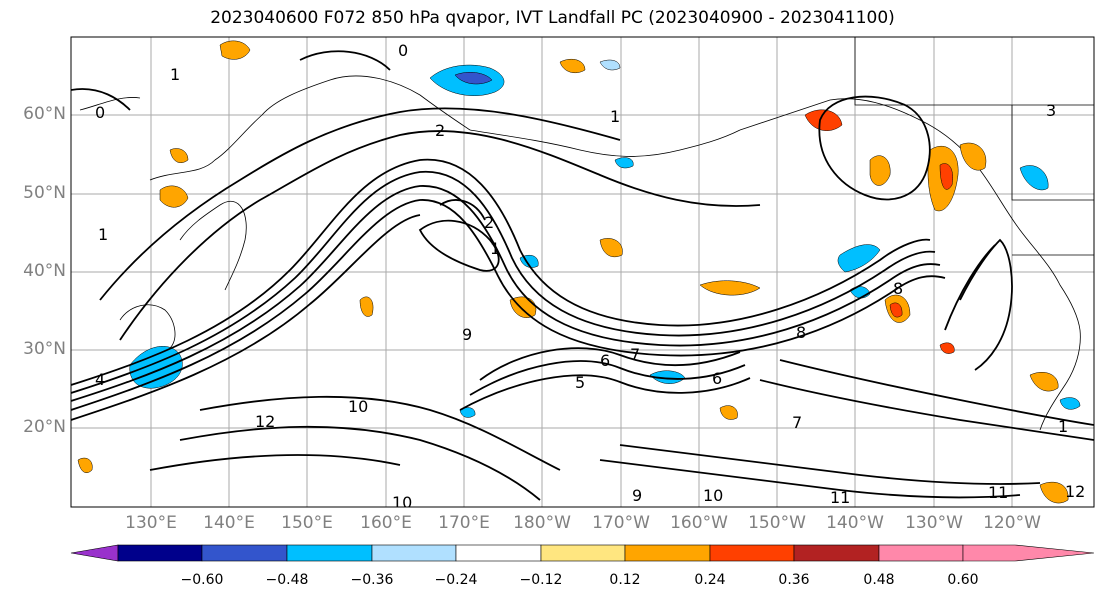 The height and width of the screenshot is (601, 1105). I want to click on lon-label: 130°W, so click(934, 523).